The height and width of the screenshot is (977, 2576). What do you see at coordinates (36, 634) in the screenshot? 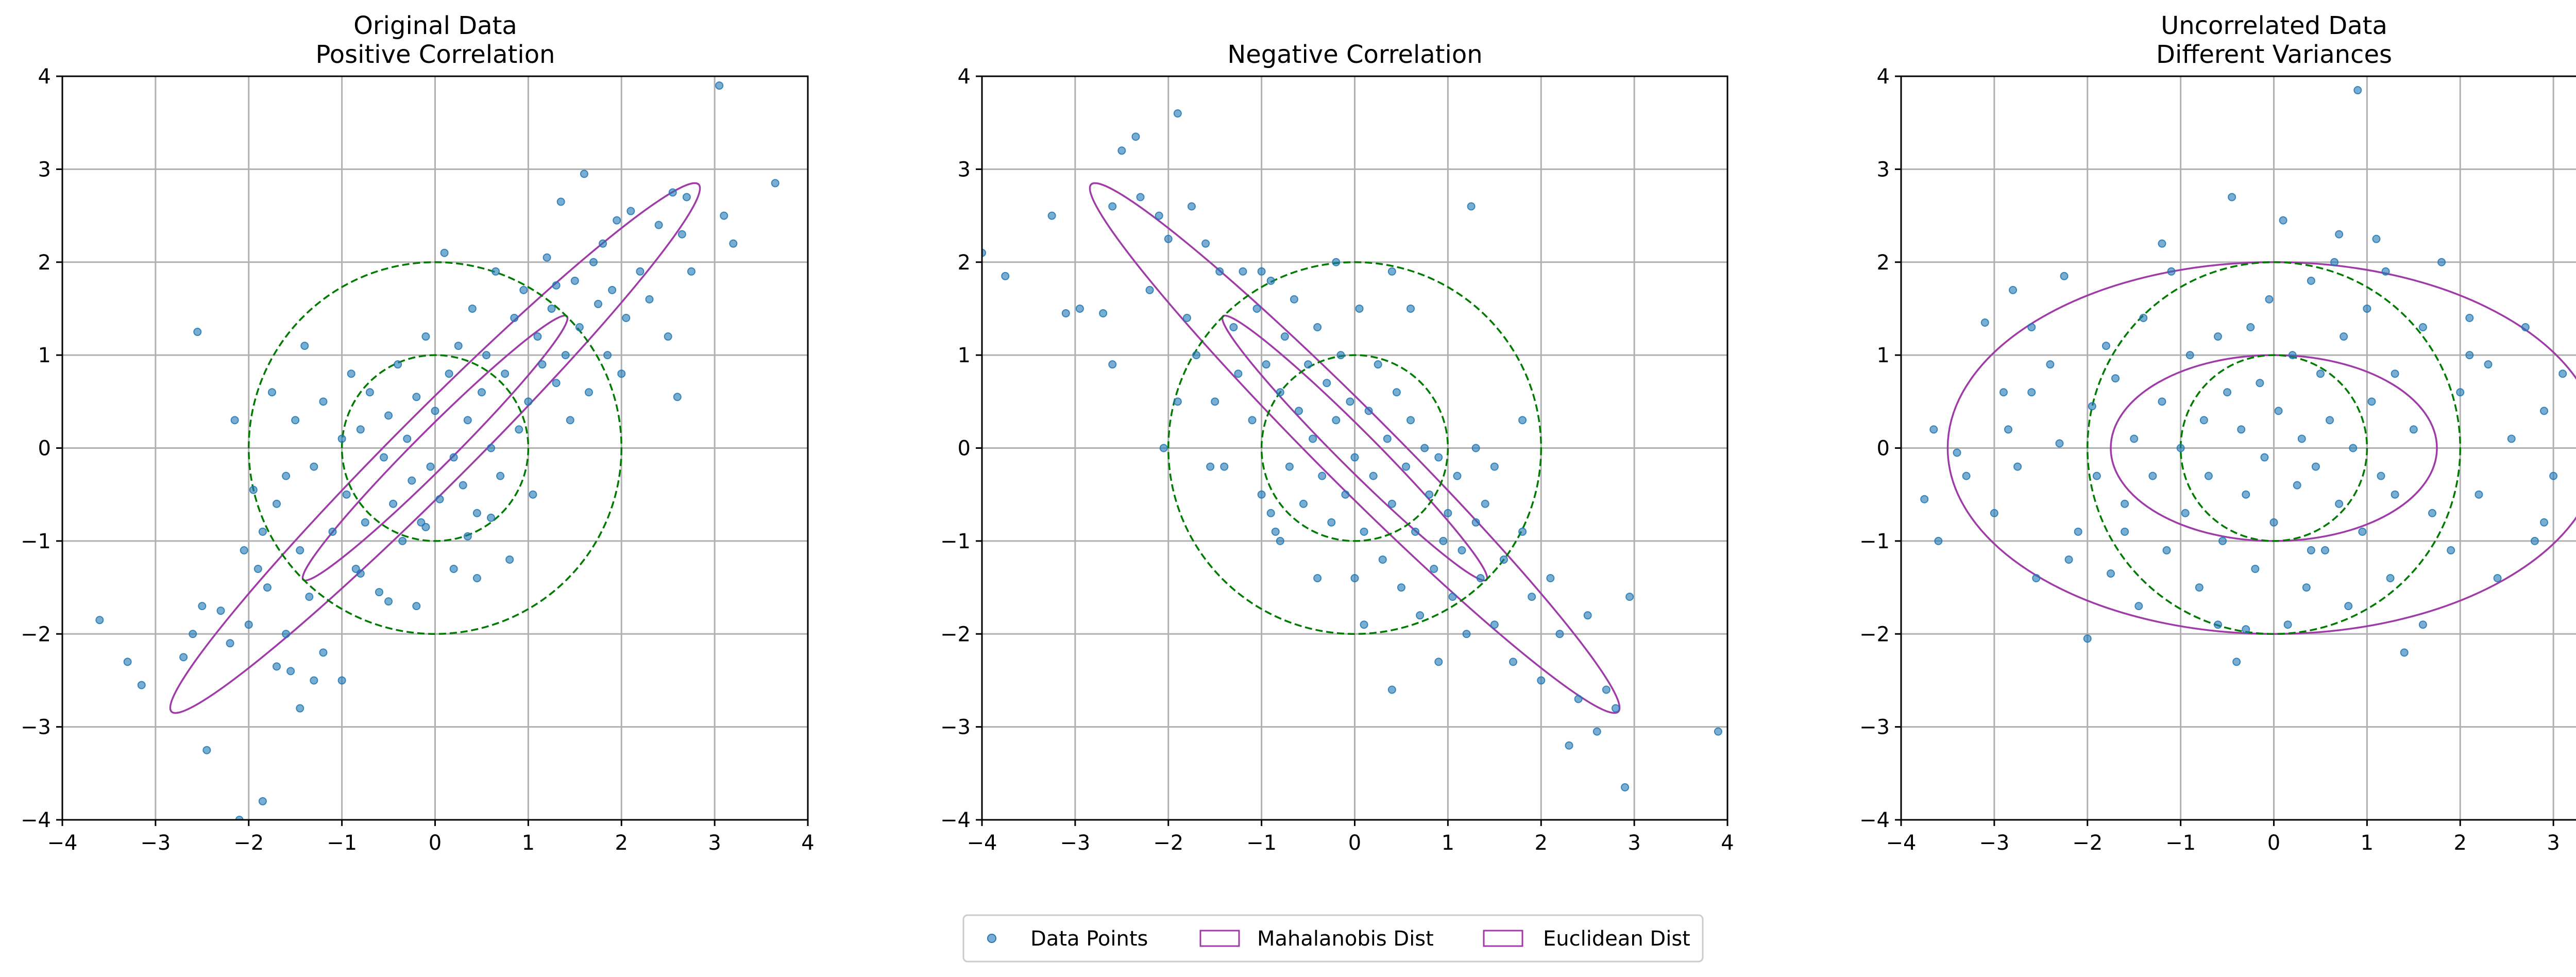
I see `panel-1-ytick-label: −2` at bounding box center [36, 634].